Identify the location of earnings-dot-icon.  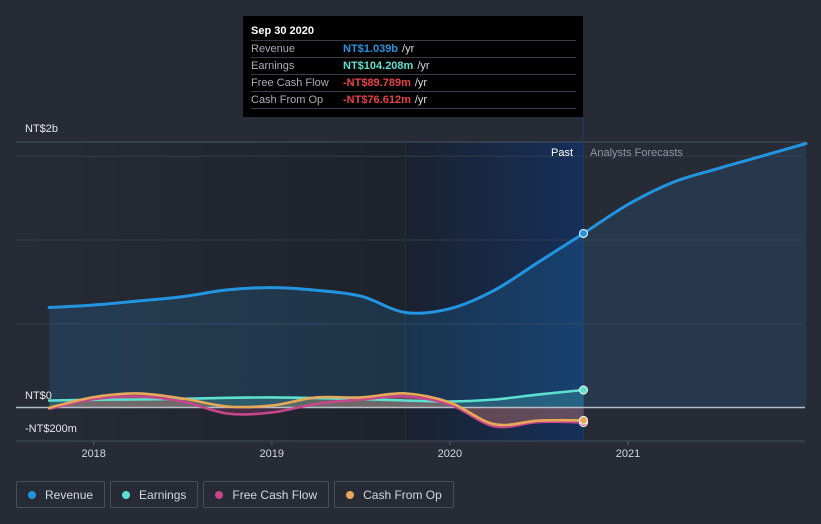
(126, 494).